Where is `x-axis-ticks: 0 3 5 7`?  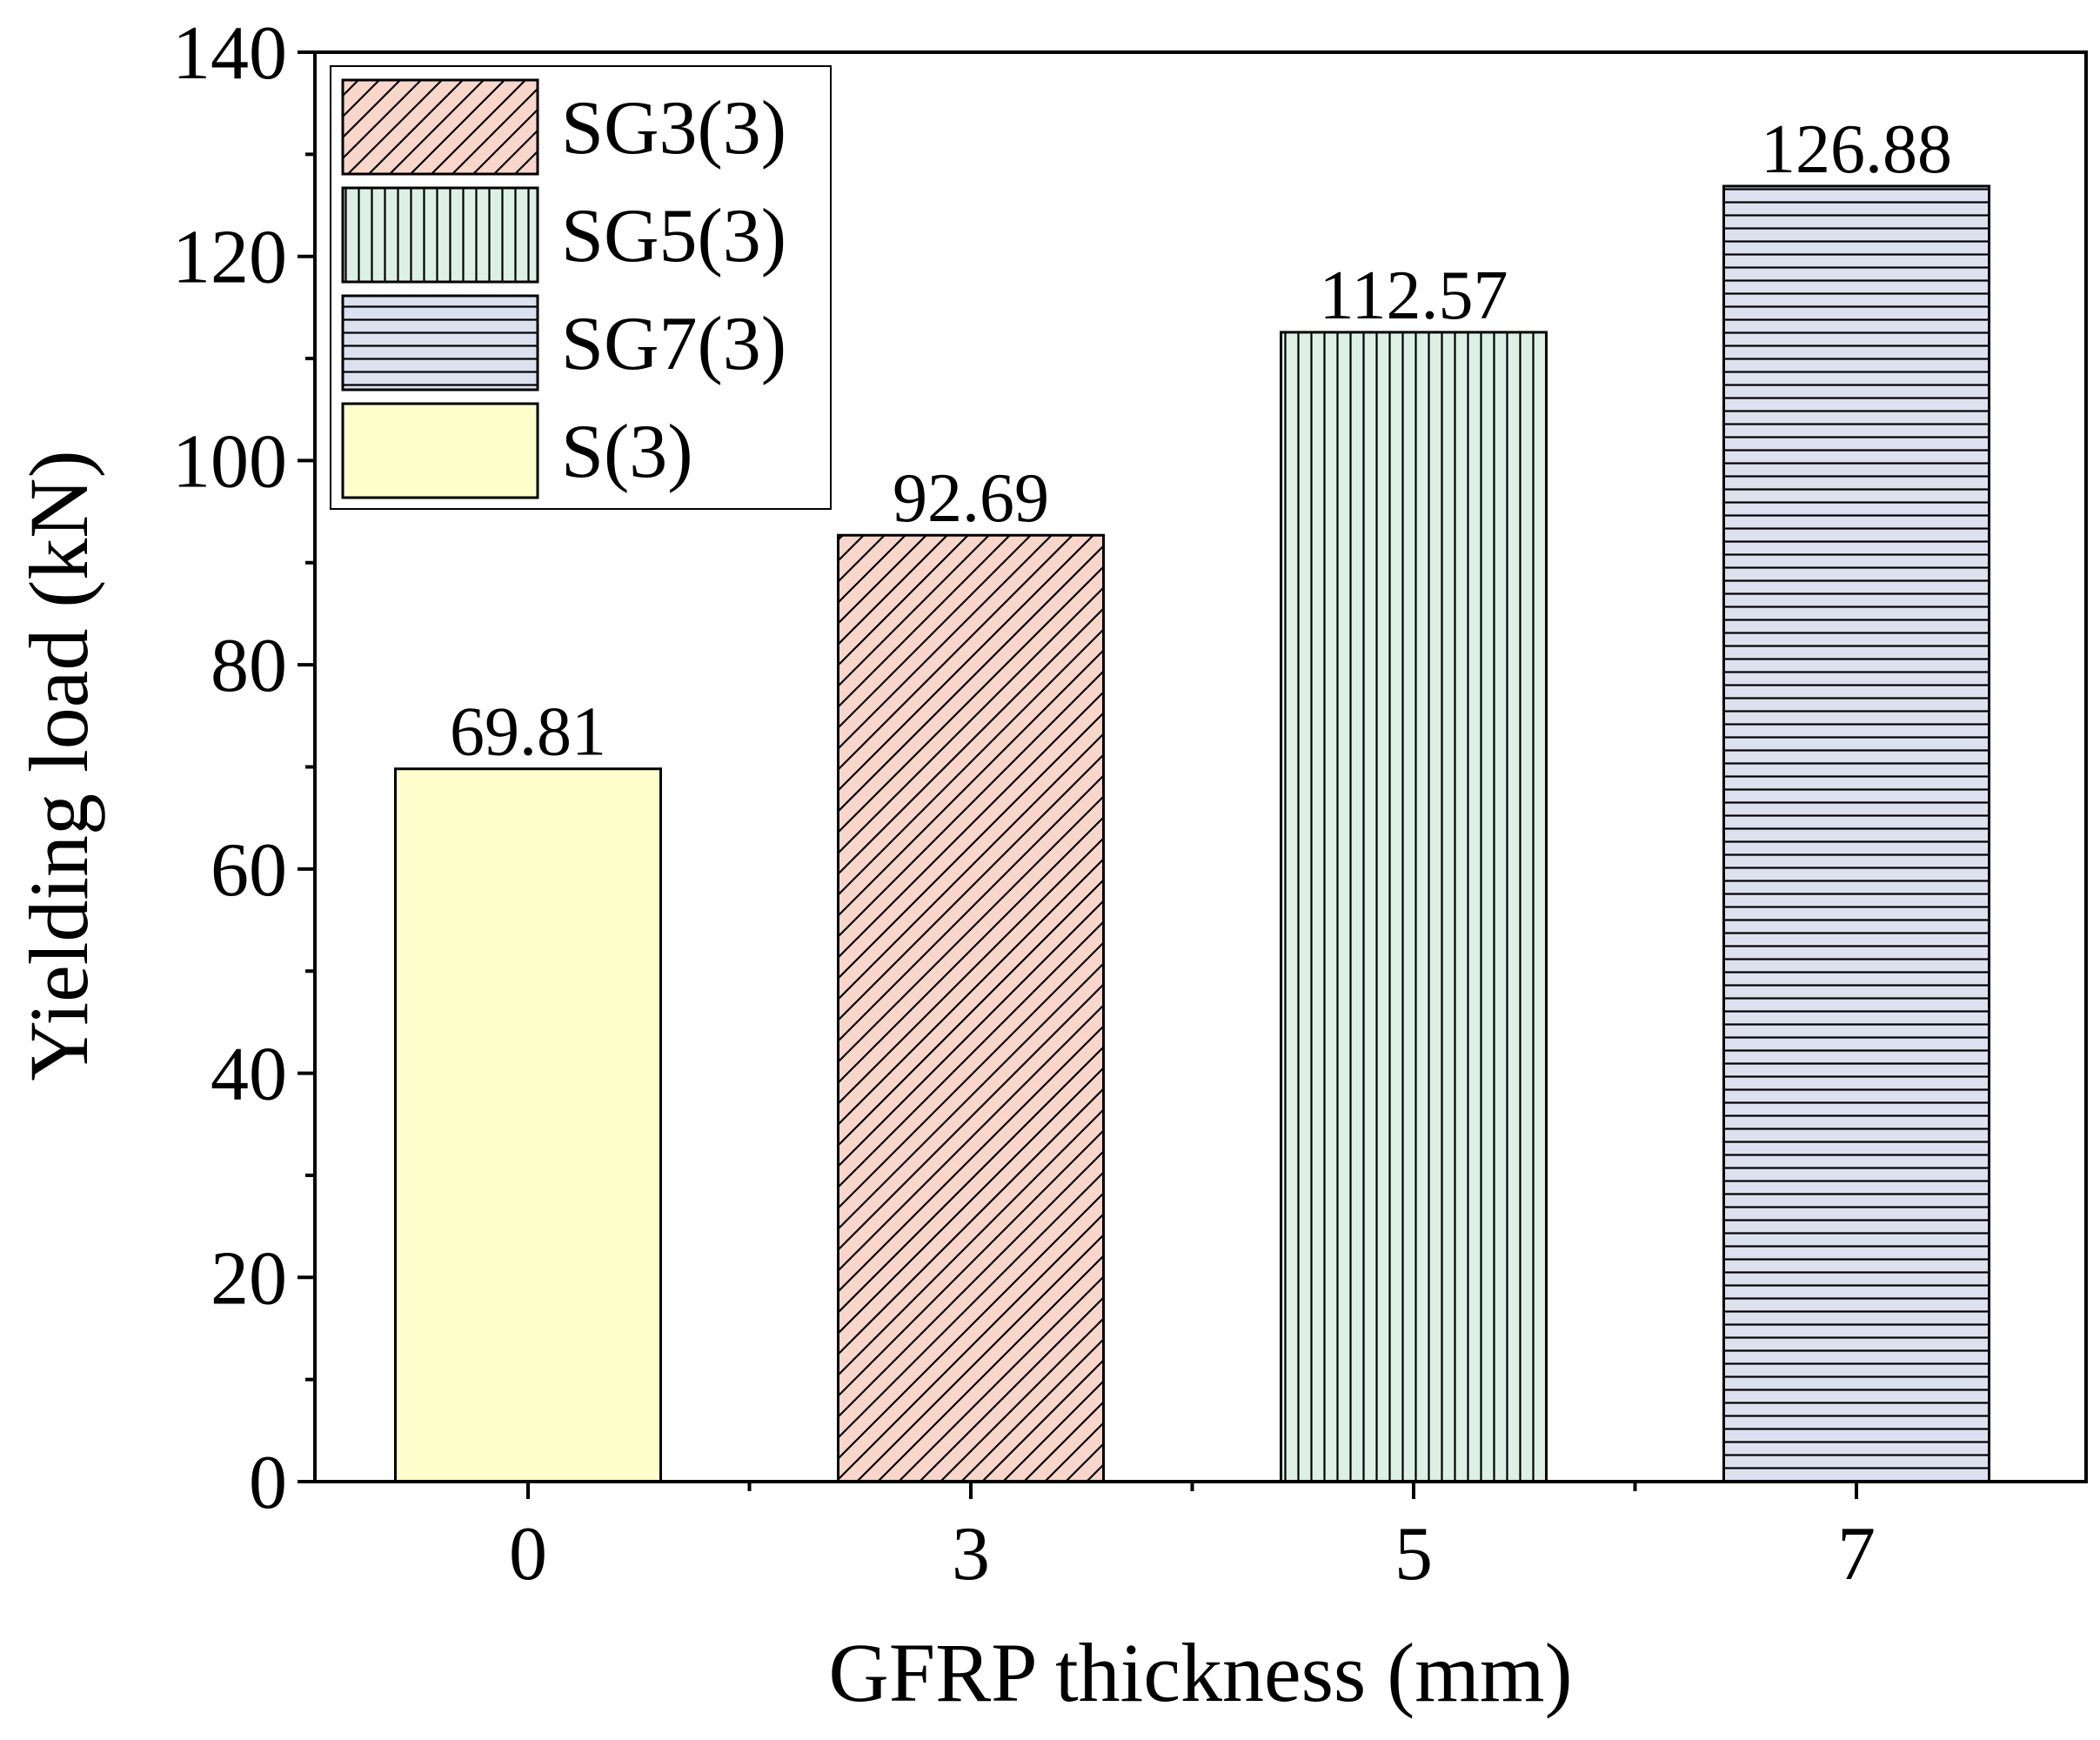
x-axis-ticks: 0 3 5 7 is located at coordinates (1192, 1539).